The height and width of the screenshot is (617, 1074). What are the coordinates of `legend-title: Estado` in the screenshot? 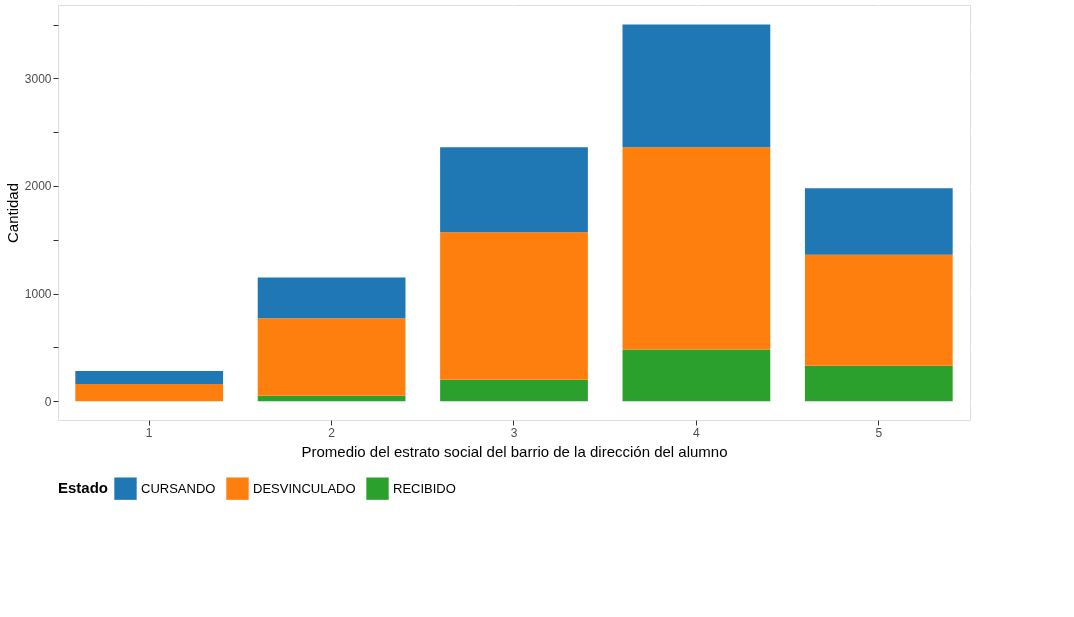 It's located at (83, 487).